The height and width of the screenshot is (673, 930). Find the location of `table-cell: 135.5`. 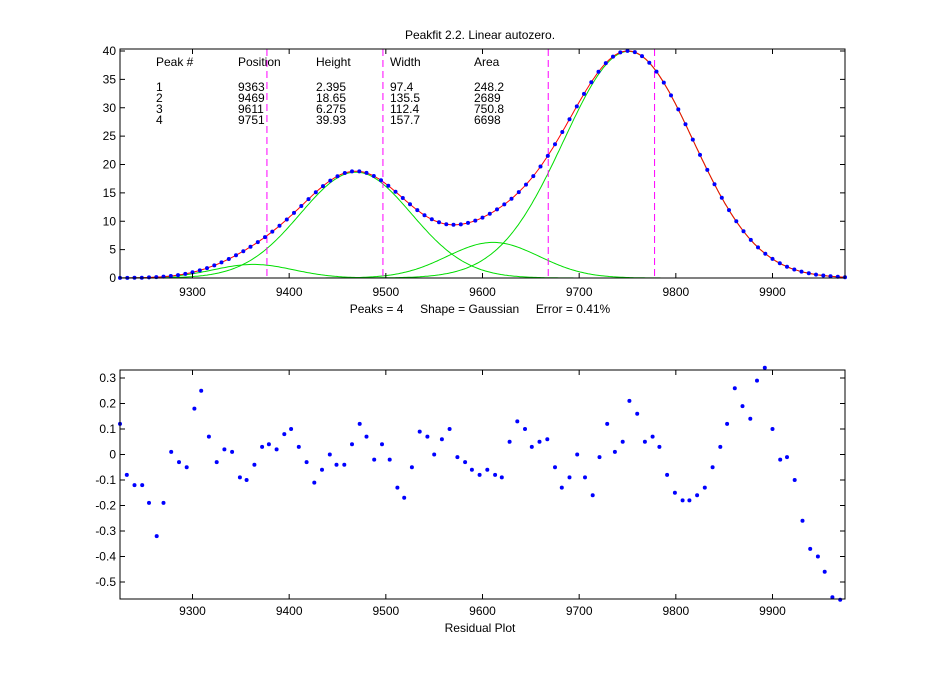

table-cell: 135.5 is located at coordinates (405, 98).